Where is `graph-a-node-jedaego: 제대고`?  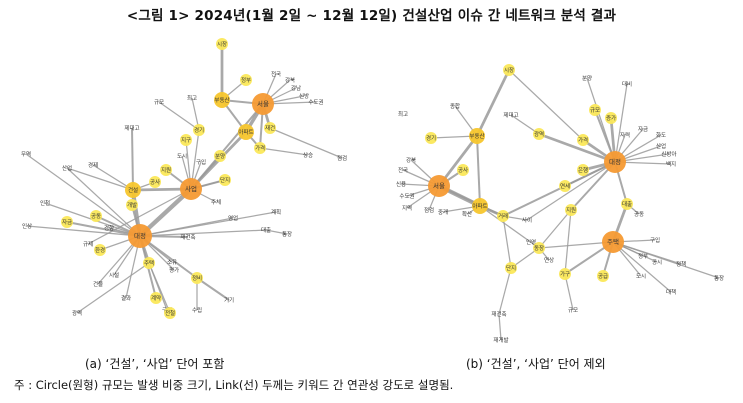 graph-a-node-jedaego: 제대고 is located at coordinates (131, 128).